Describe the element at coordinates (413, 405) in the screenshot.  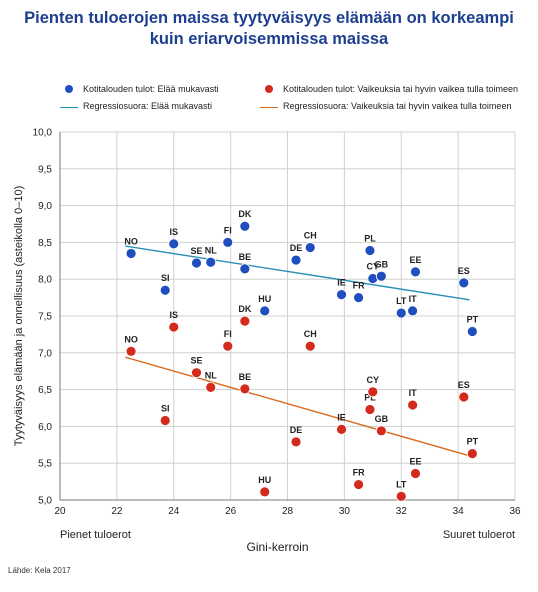
I see `data-point-red-it` at that location.